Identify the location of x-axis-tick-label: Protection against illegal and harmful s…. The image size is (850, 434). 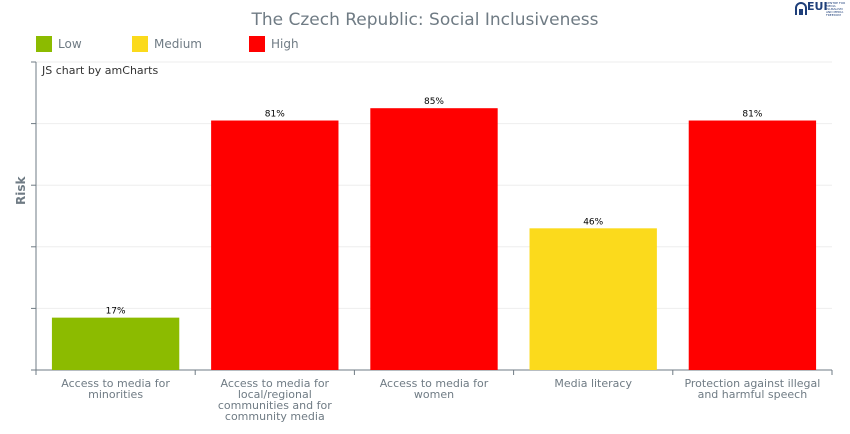
(752, 389).